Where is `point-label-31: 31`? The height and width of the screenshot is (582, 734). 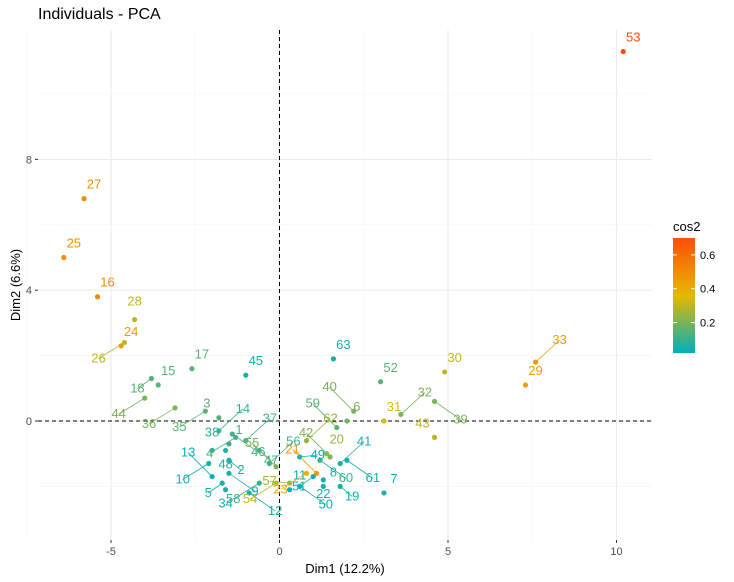 point-label-31: 31 is located at coordinates (394, 406).